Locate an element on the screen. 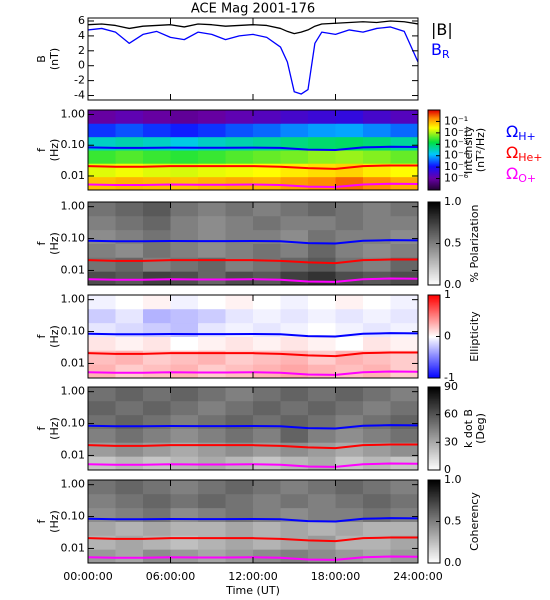 Image resolution: width=550 pixels, height=600 pixels. y-axis-label: (Hz) is located at coordinates (54, 243).